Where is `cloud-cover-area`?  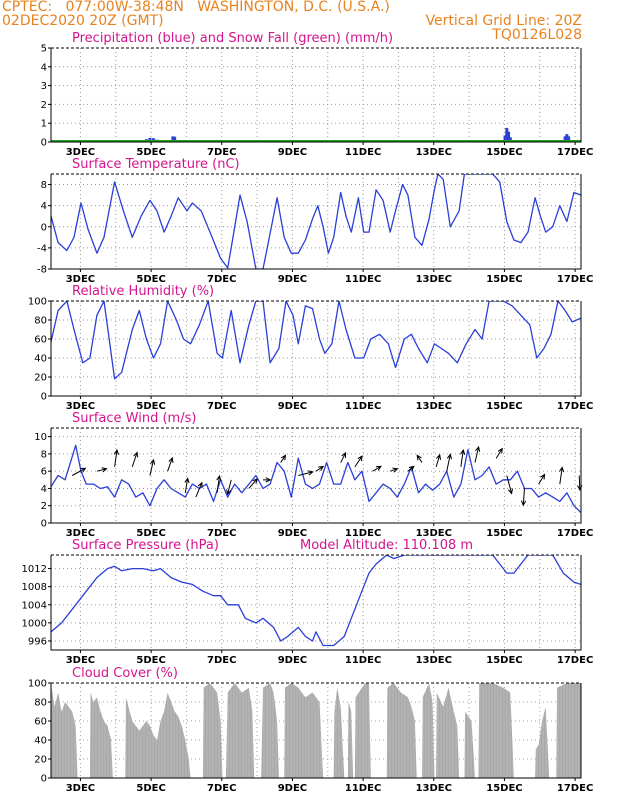 cloud-cover-area is located at coordinates (316, 730).